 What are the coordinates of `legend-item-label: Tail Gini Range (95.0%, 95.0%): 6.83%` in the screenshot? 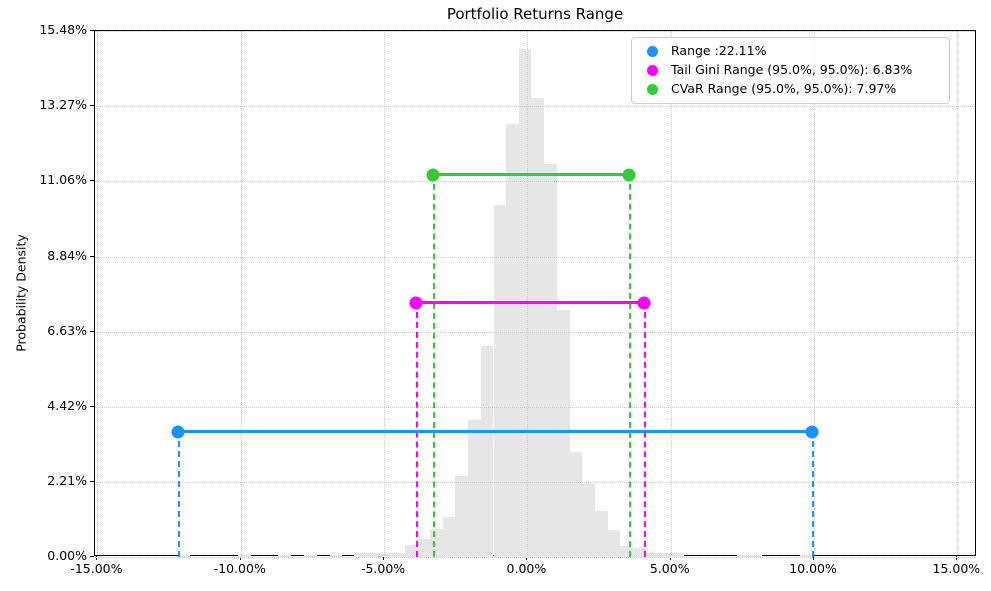 It's located at (792, 70).